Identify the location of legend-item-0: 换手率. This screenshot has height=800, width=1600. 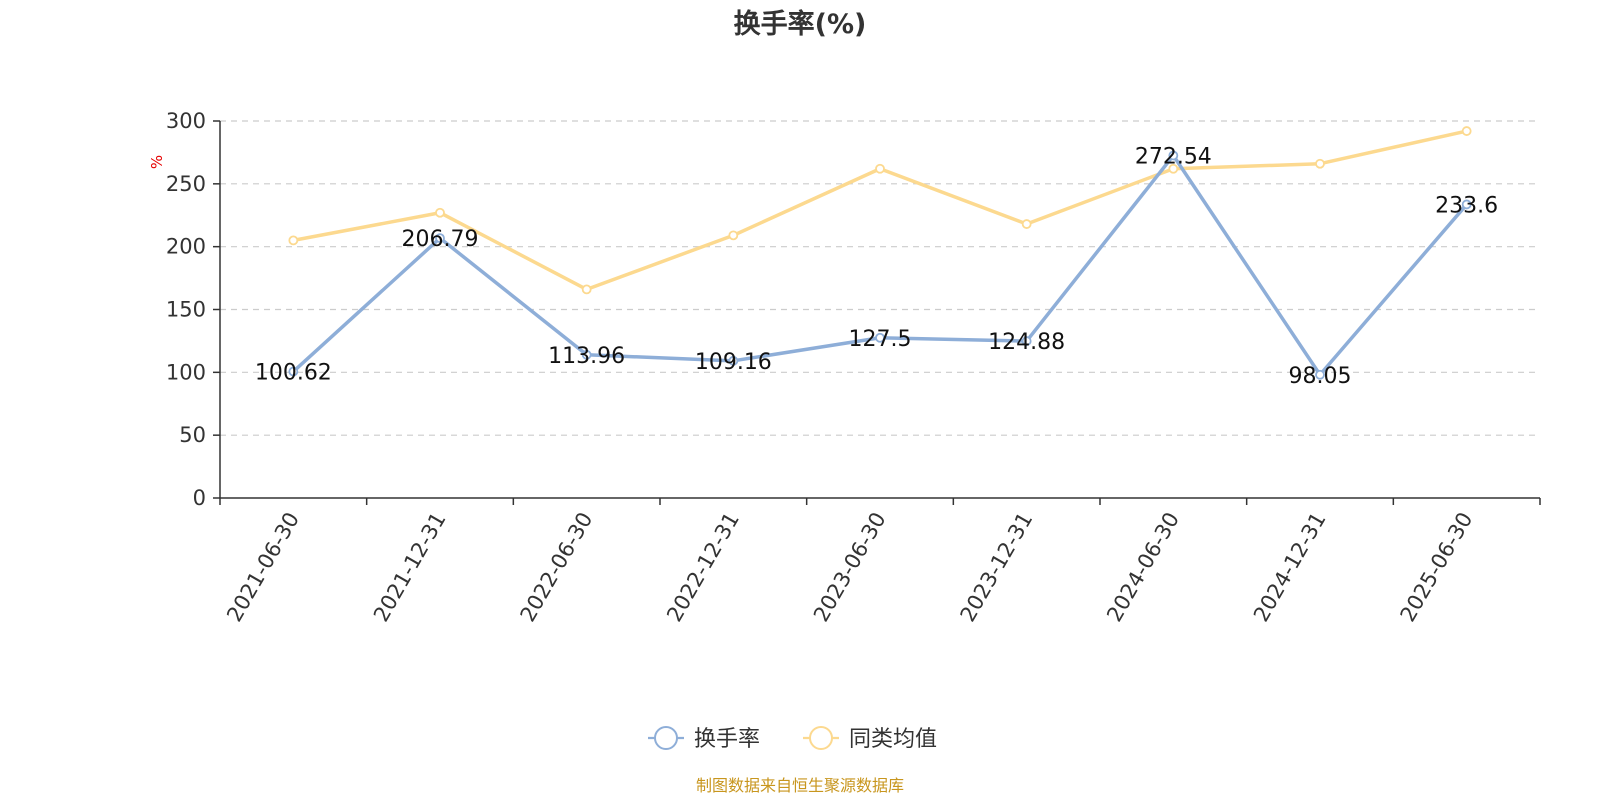
(704, 739).